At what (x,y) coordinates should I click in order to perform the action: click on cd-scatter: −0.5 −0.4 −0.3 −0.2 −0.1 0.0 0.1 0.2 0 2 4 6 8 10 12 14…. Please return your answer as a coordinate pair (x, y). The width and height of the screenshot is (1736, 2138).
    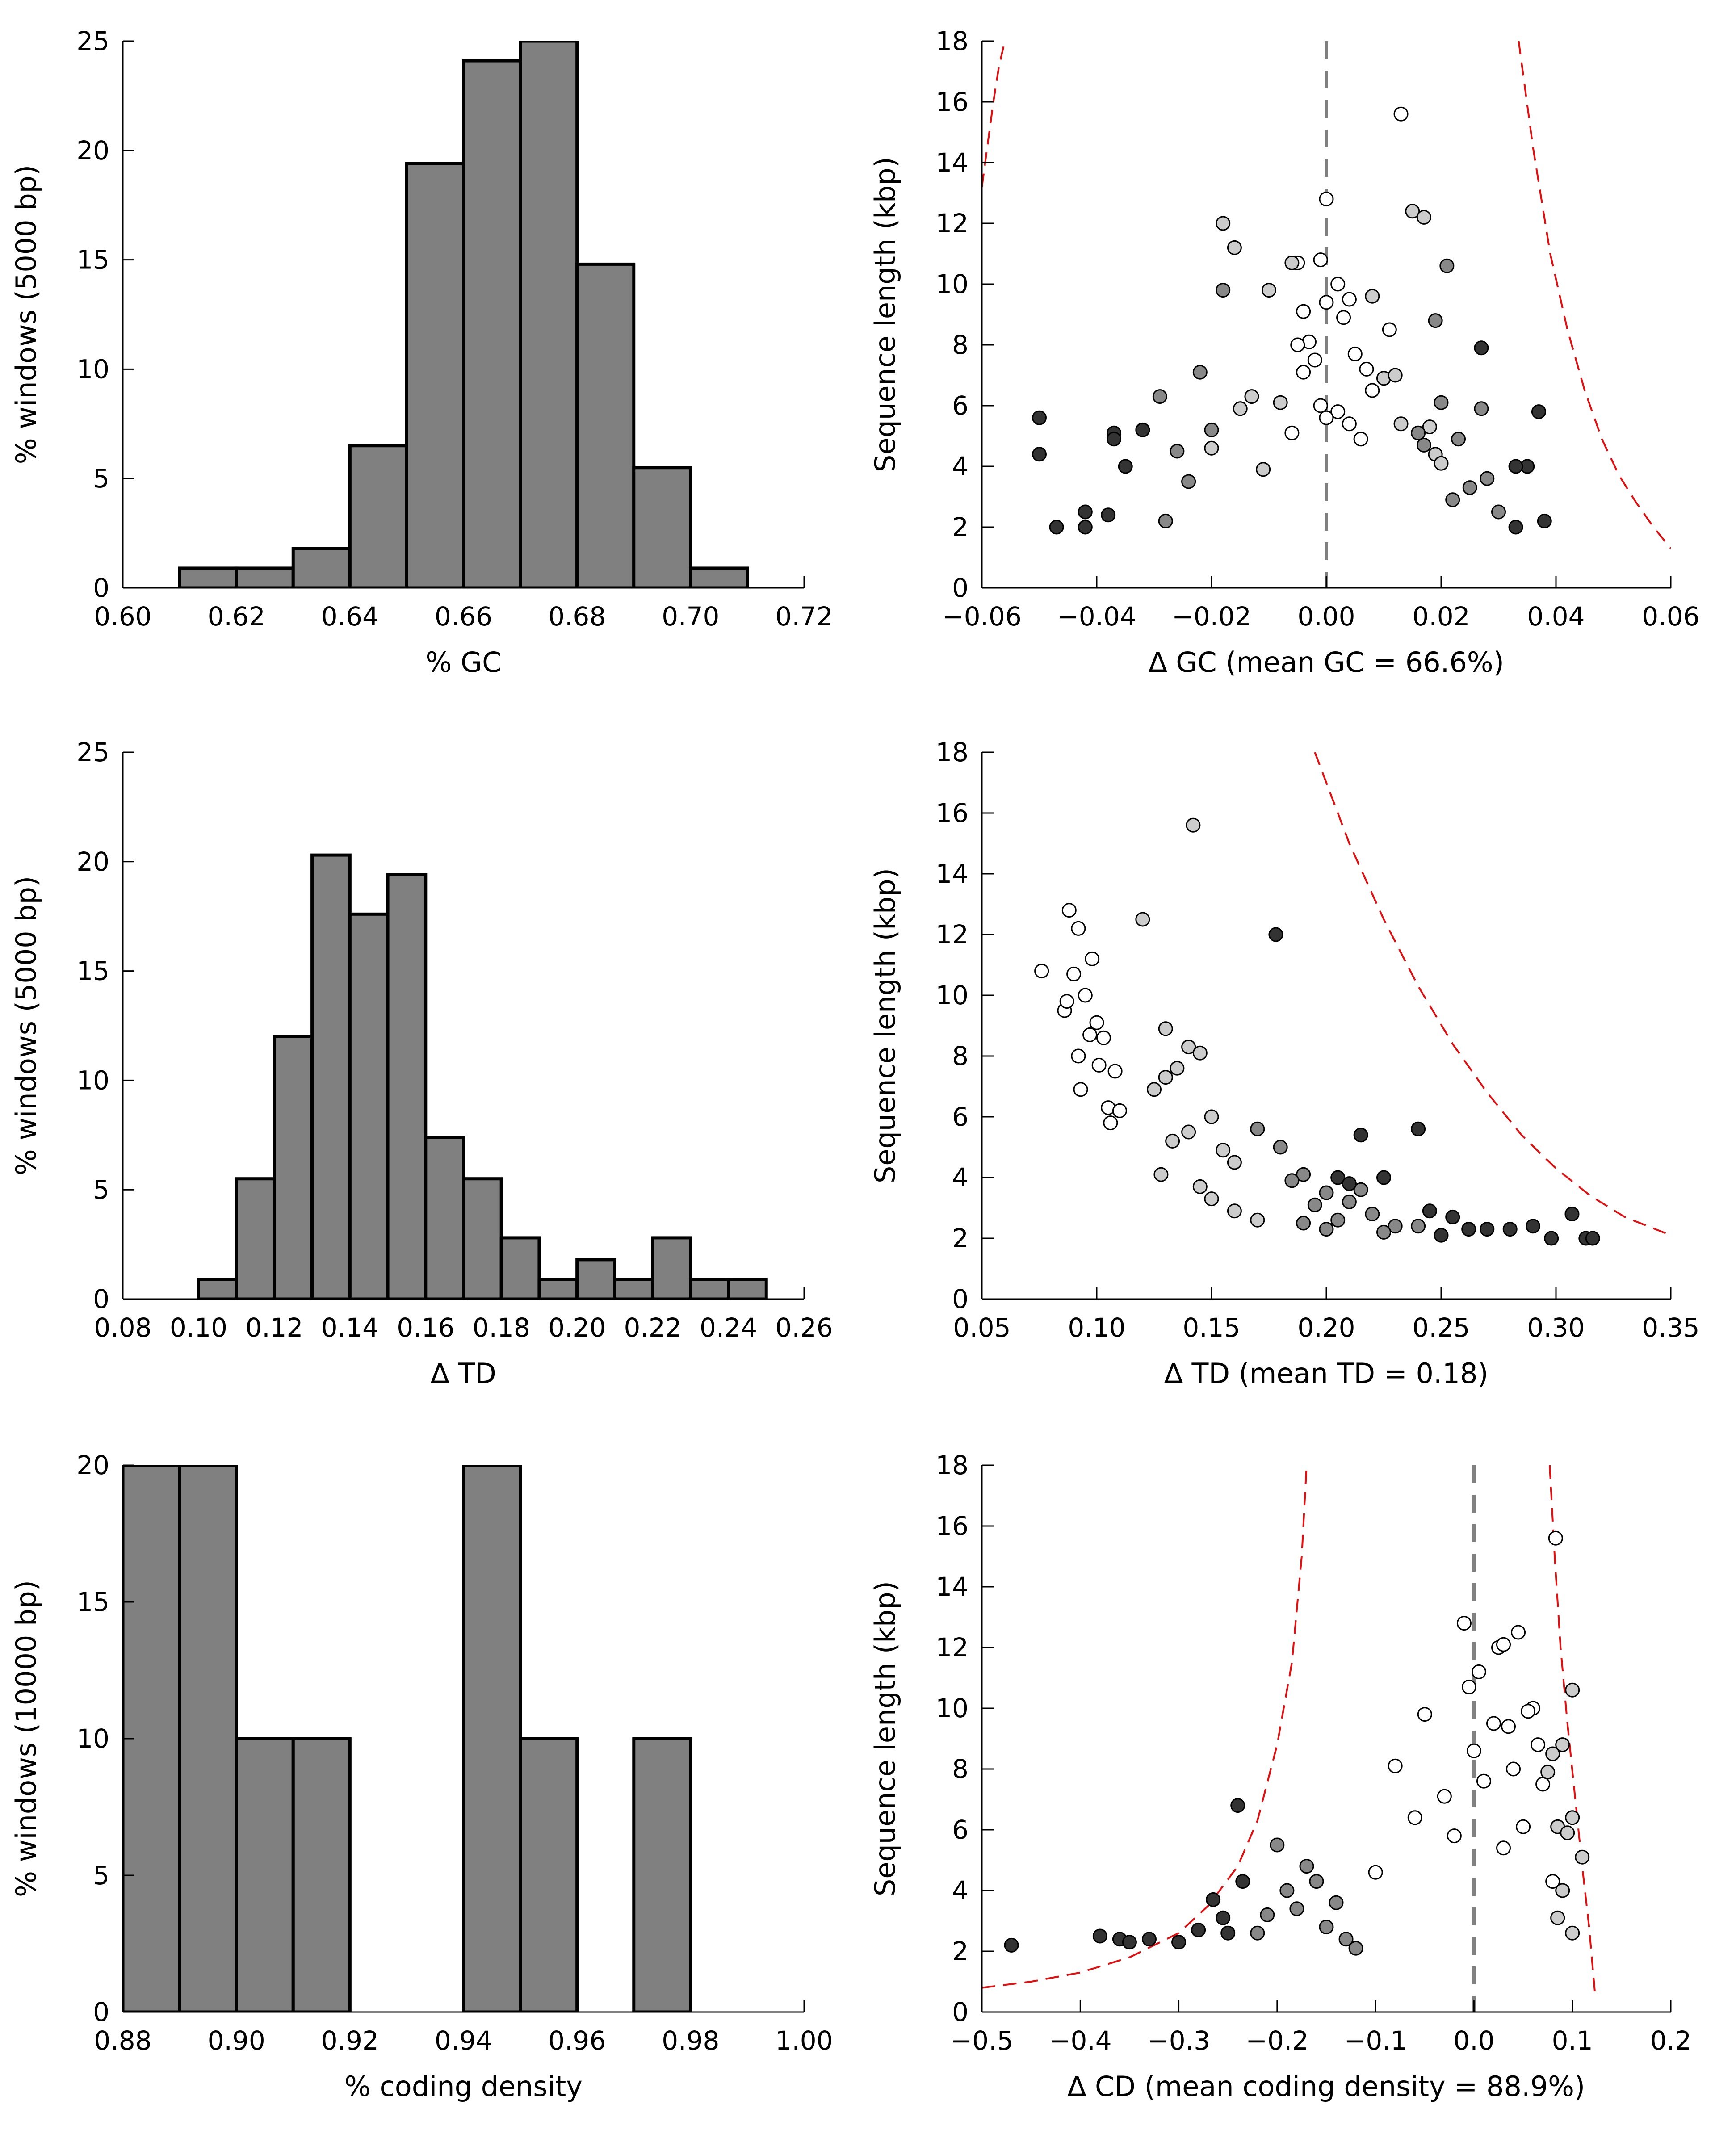
    Looking at the image, I should click on (1280, 1777).